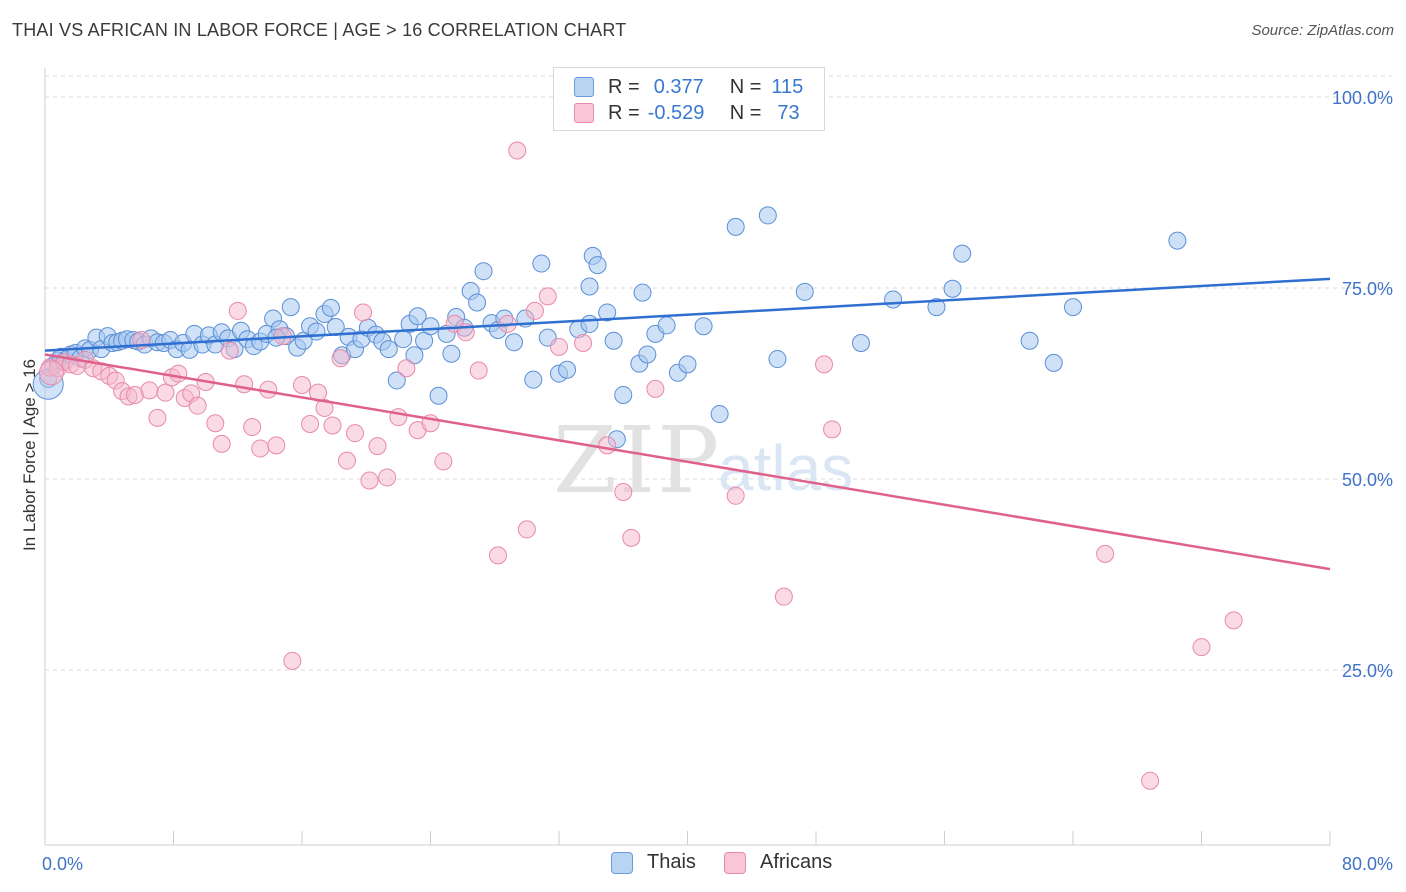  Describe the element at coordinates (1367, 480) in the screenshot. I see `y-tick-label: 50.0%` at that location.